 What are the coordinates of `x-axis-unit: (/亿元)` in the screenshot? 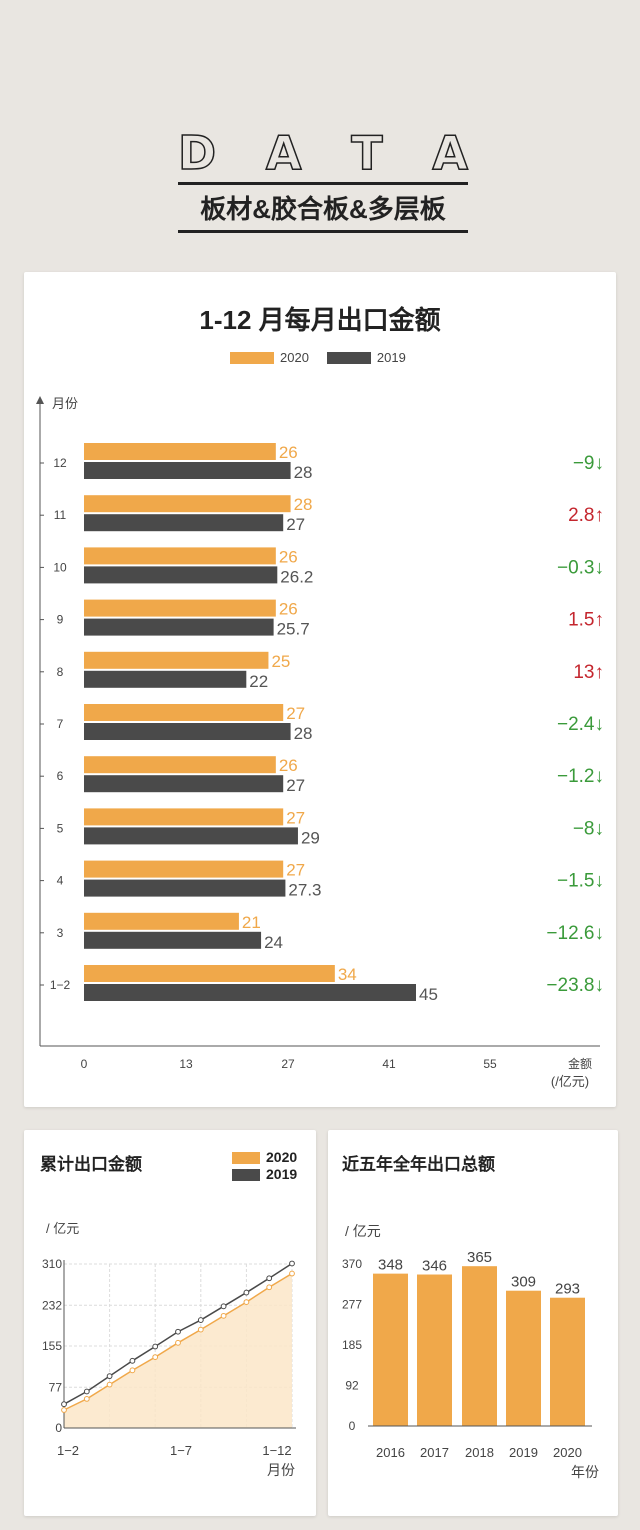 It's located at (570, 1081).